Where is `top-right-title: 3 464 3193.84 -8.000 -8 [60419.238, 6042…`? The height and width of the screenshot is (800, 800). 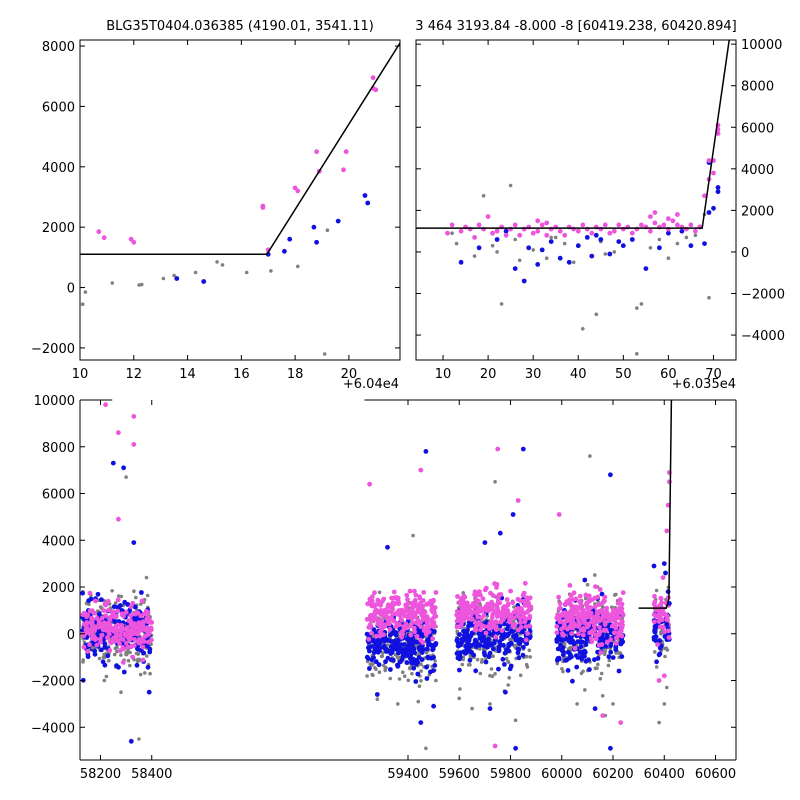
top-right-title: 3 464 3193.84 -8.000 -8 [60419.238, 6042… is located at coordinates (575, 26).